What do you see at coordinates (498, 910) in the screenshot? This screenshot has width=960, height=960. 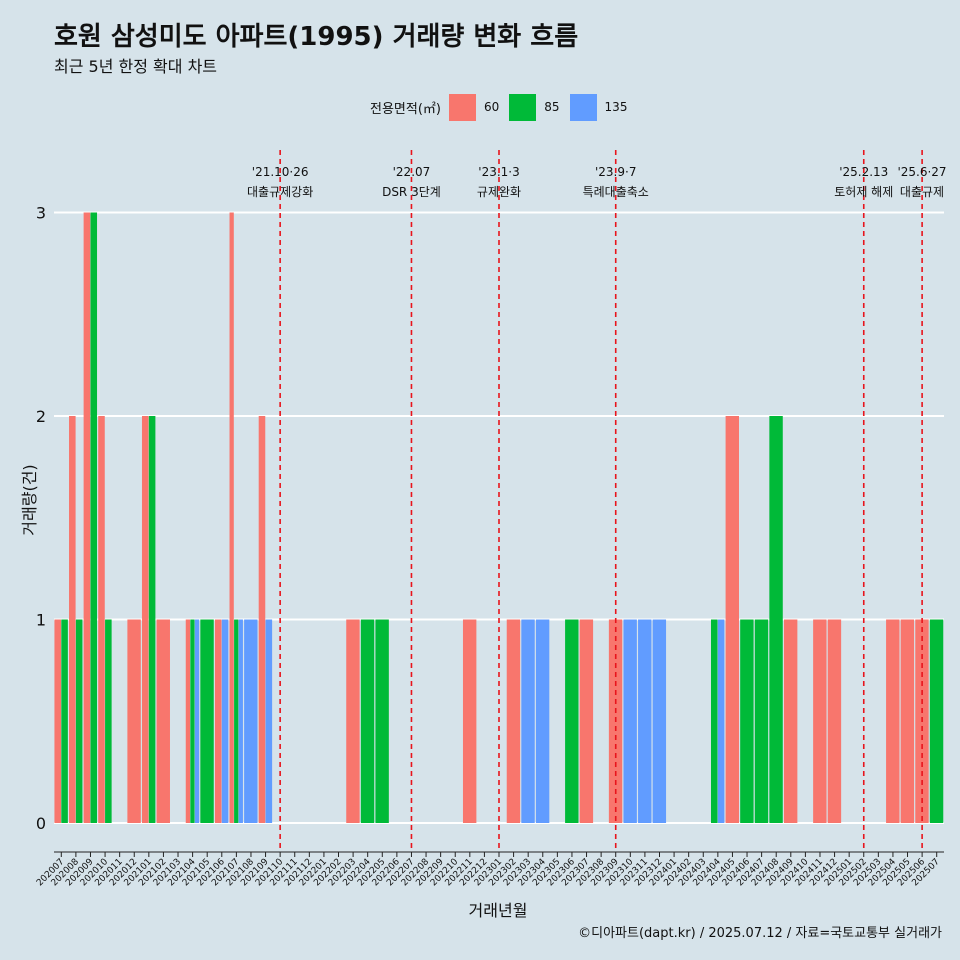 I see `x-axis-label: 거래년월` at bounding box center [498, 910].